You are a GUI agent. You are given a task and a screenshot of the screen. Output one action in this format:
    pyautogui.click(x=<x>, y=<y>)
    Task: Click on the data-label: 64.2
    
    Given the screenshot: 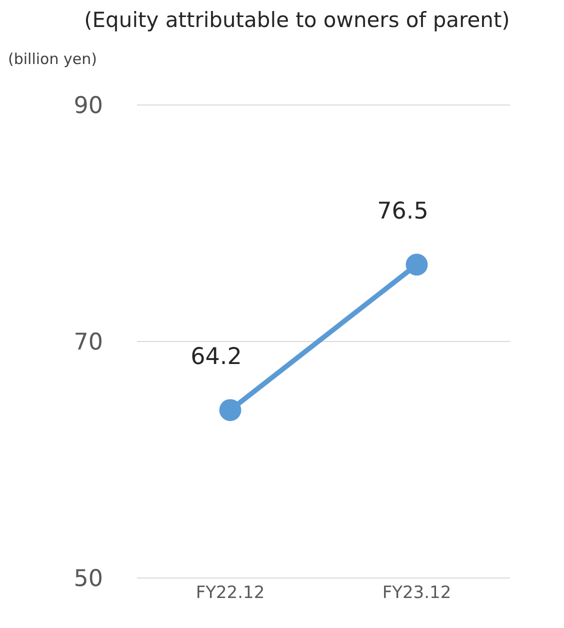 What is the action you would take?
    pyautogui.click(x=216, y=357)
    